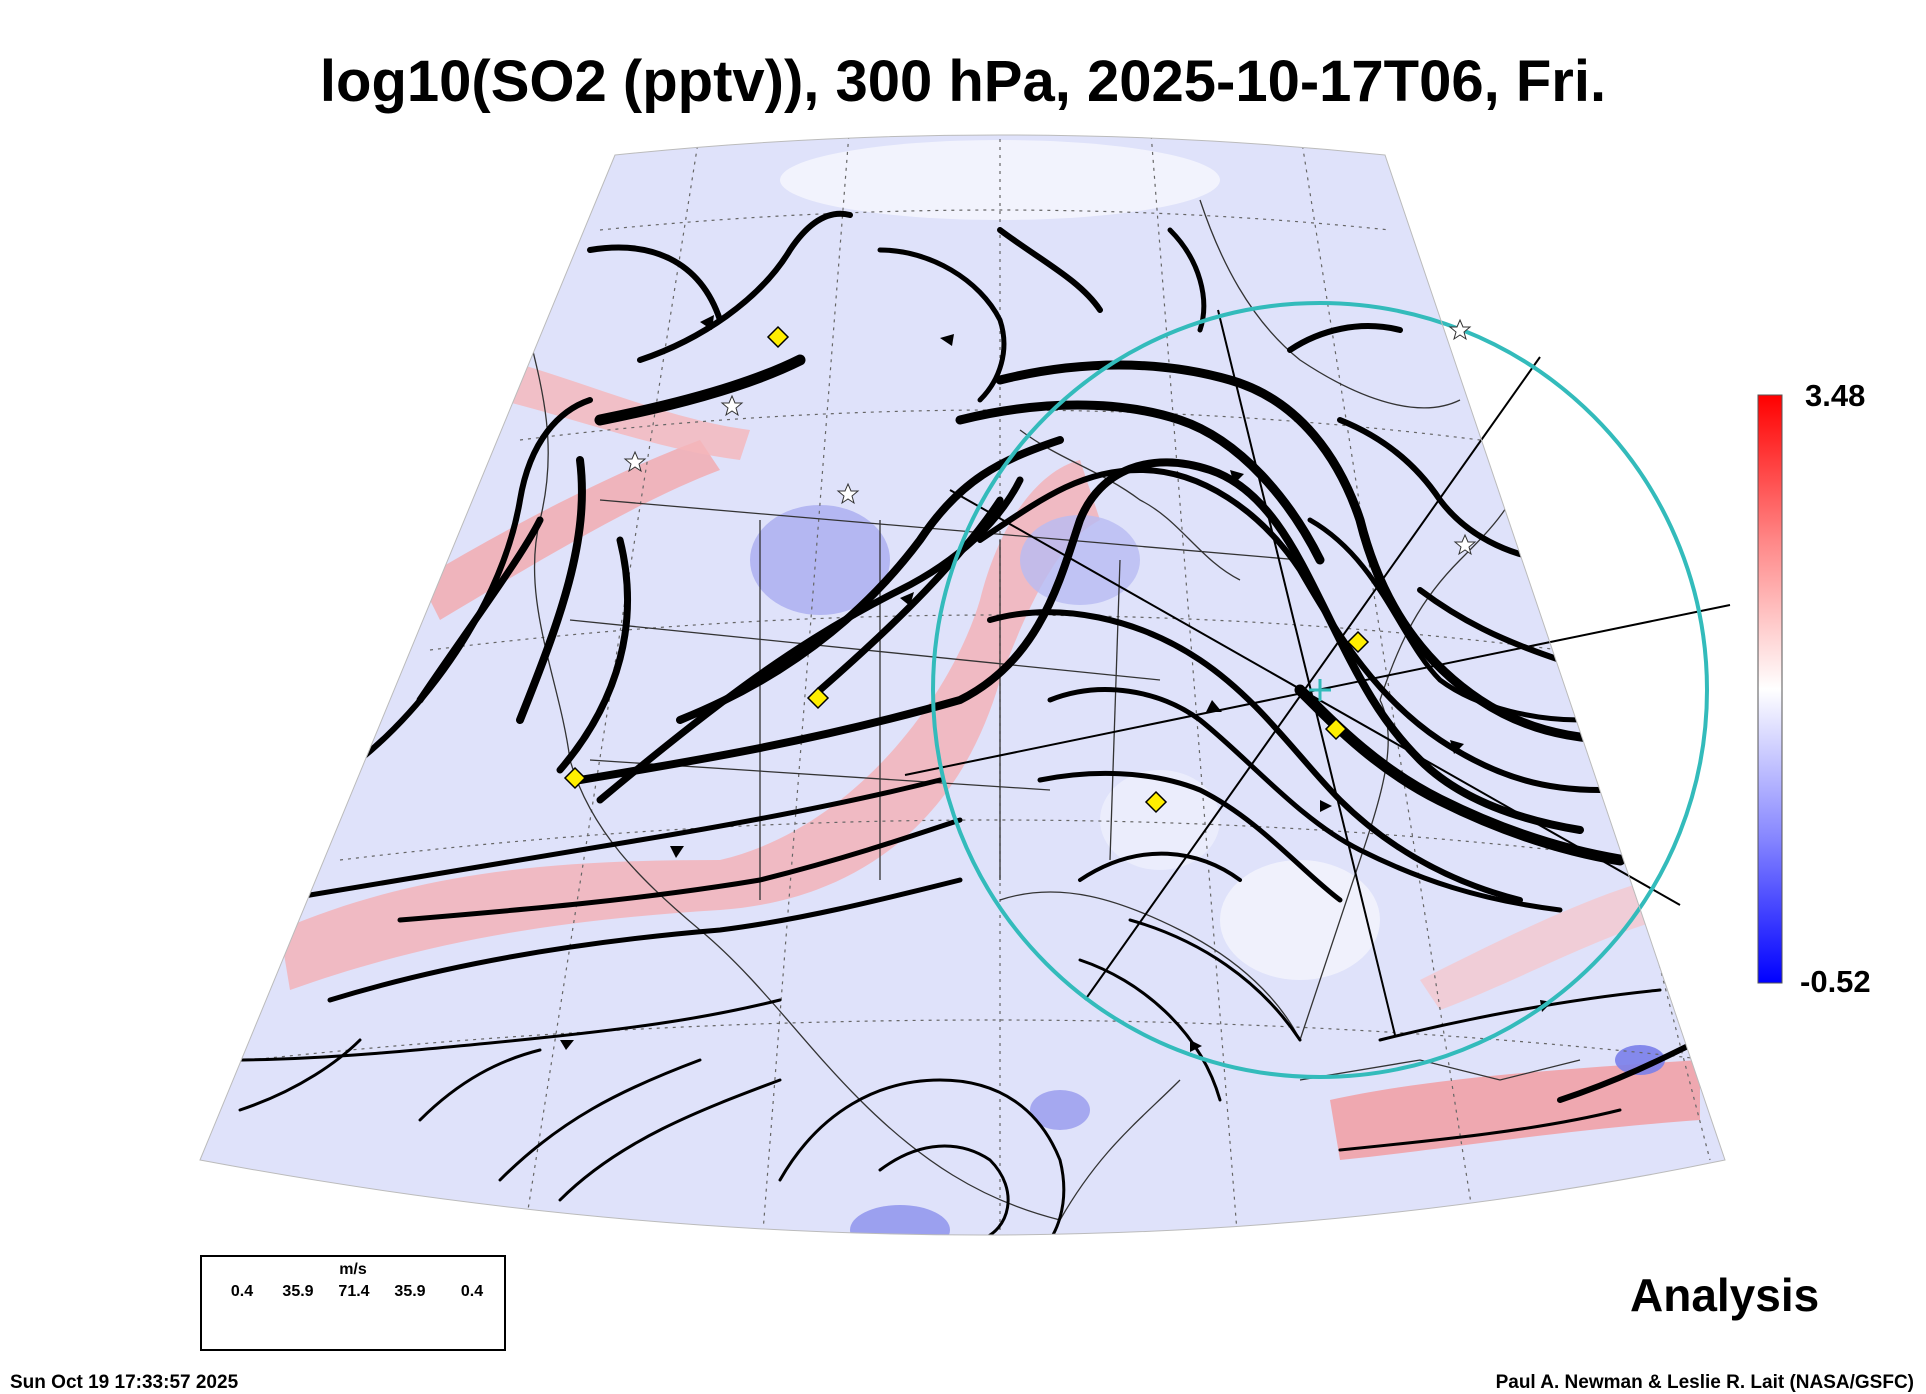 This screenshot has width=1926, height=1394. Describe the element at coordinates (1725, 1295) in the screenshot. I see `analysis-label: Analysis` at that location.